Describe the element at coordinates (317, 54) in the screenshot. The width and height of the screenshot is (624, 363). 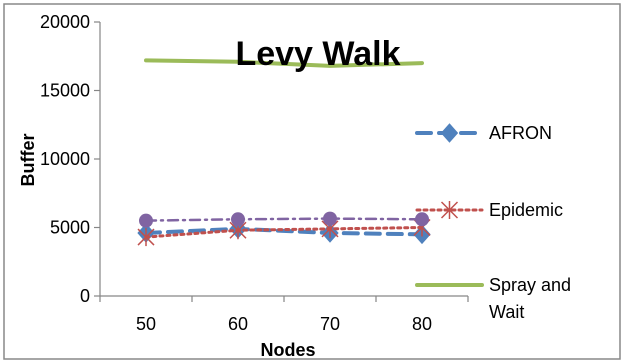
I see `chart-title: Levy Walk` at that location.